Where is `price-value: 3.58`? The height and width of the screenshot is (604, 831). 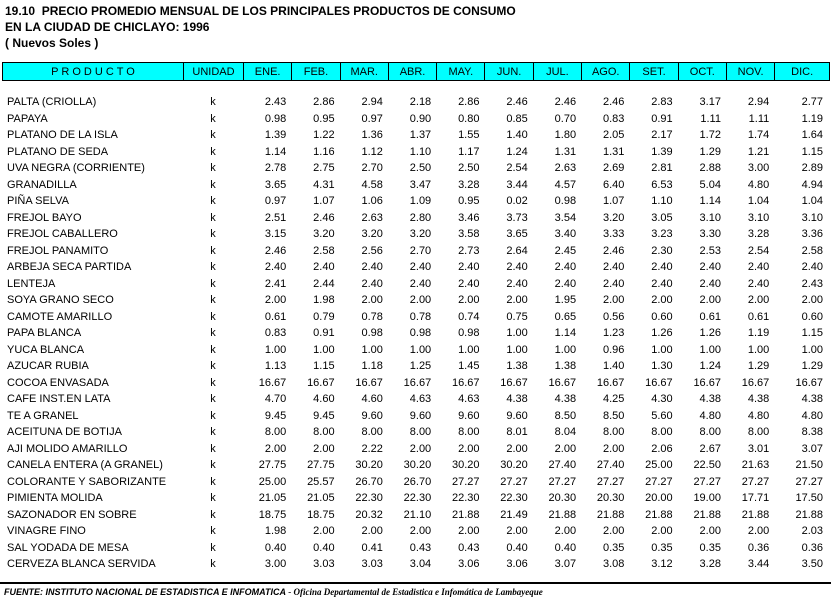 price-value: 3.58 is located at coordinates (469, 234).